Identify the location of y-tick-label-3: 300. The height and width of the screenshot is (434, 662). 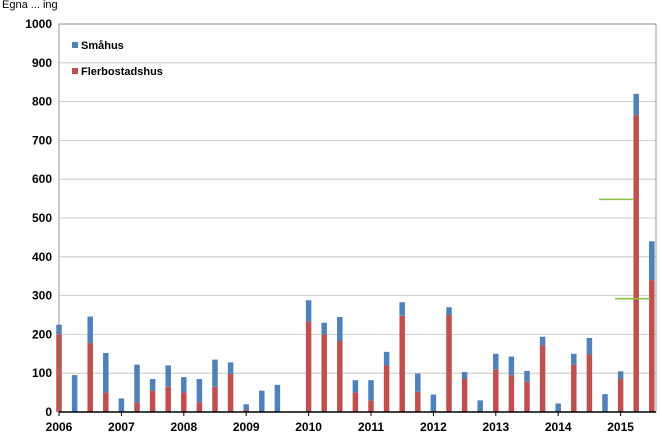
(42, 296).